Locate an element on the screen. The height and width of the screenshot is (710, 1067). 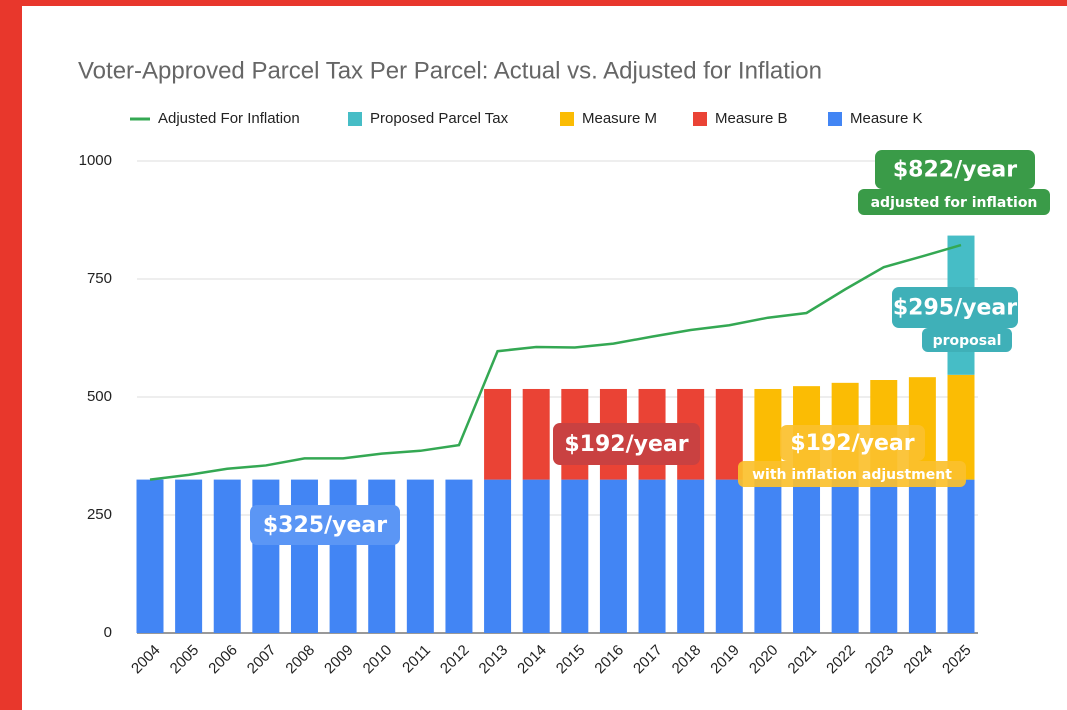
y-tick-label: 0 is located at coordinates (108, 632).